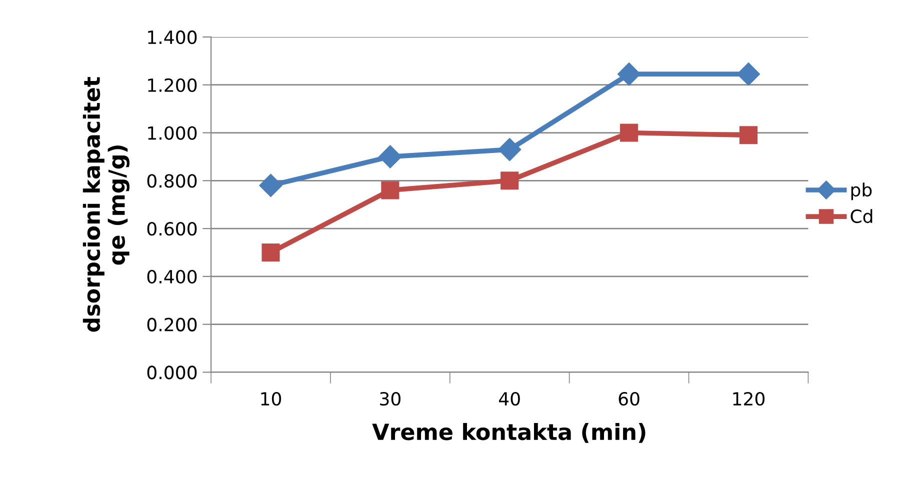 The image size is (898, 493). I want to click on y-tick-label: 0.800, so click(172, 181).